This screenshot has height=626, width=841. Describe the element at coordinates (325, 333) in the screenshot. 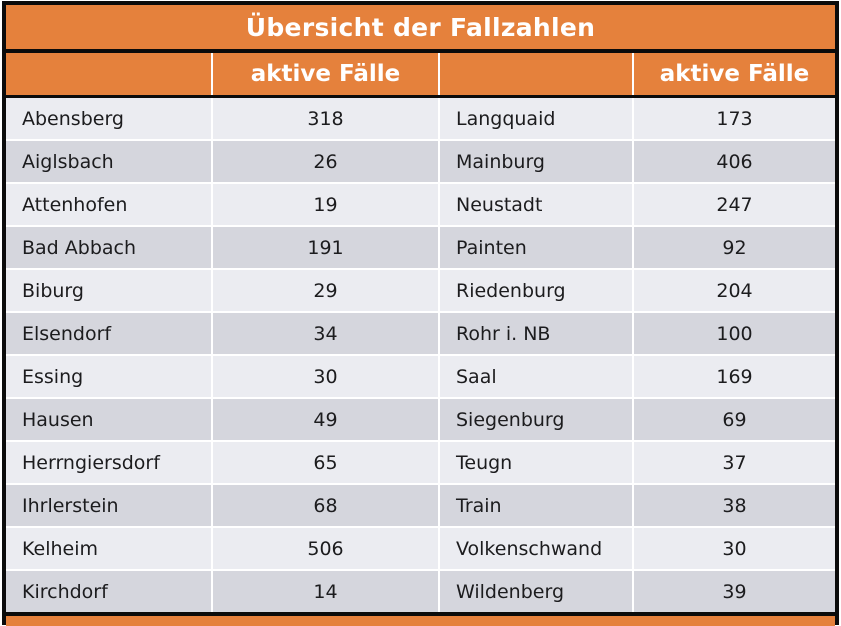

I see `active-cases-value-cell: 34` at that location.